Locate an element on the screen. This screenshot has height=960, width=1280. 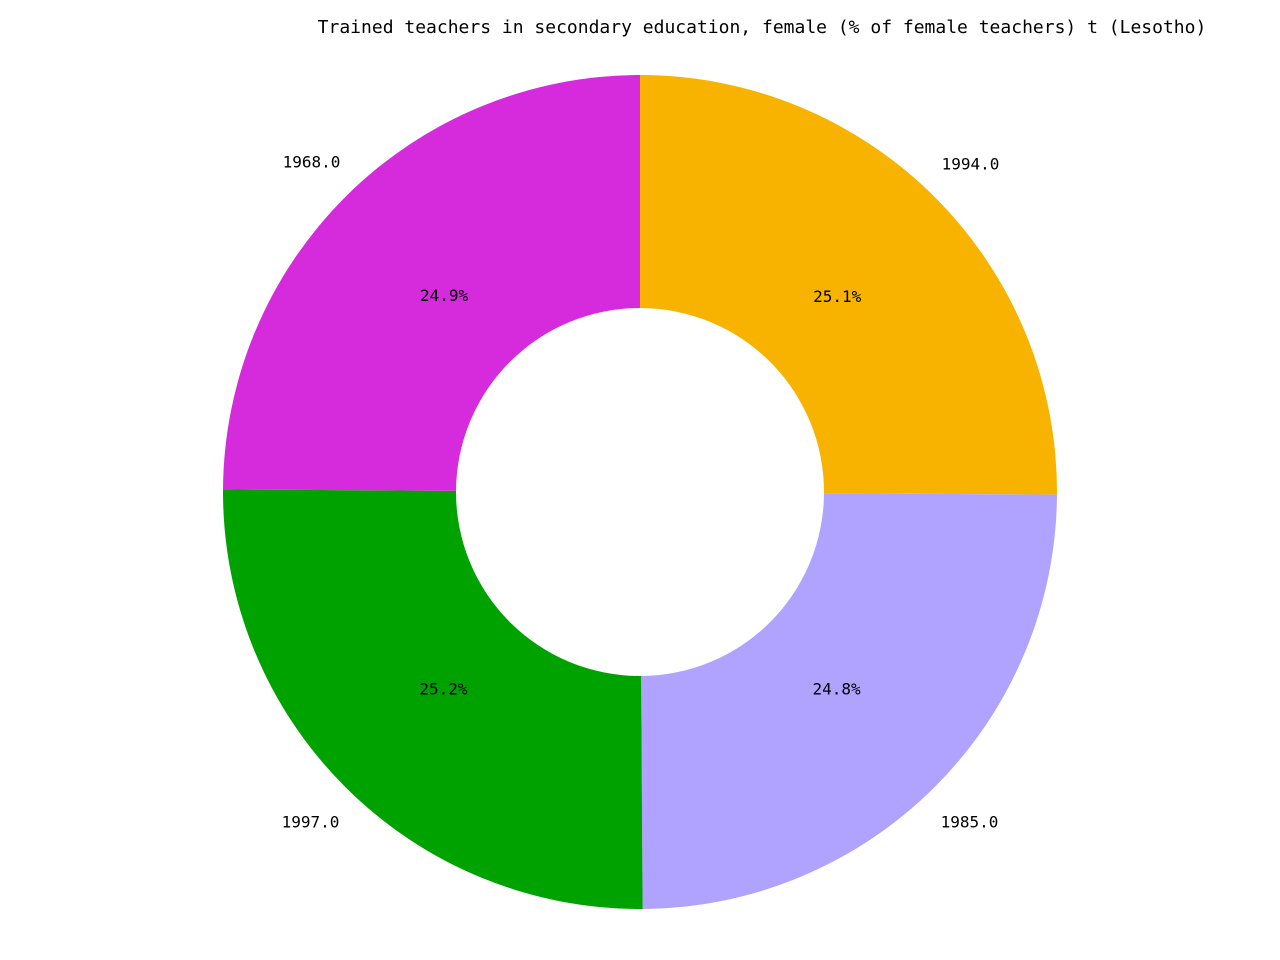
donut-slice-1997.0 is located at coordinates (433, 699).